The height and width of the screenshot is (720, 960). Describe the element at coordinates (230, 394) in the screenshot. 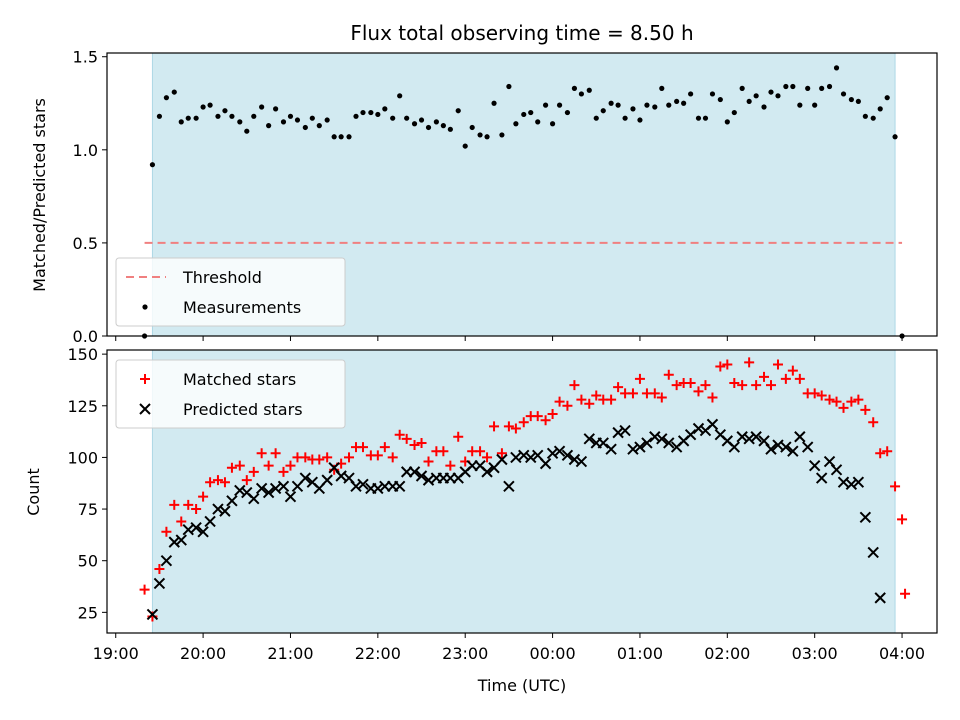

I see `legend: Matched stars Predicted stars` at that location.